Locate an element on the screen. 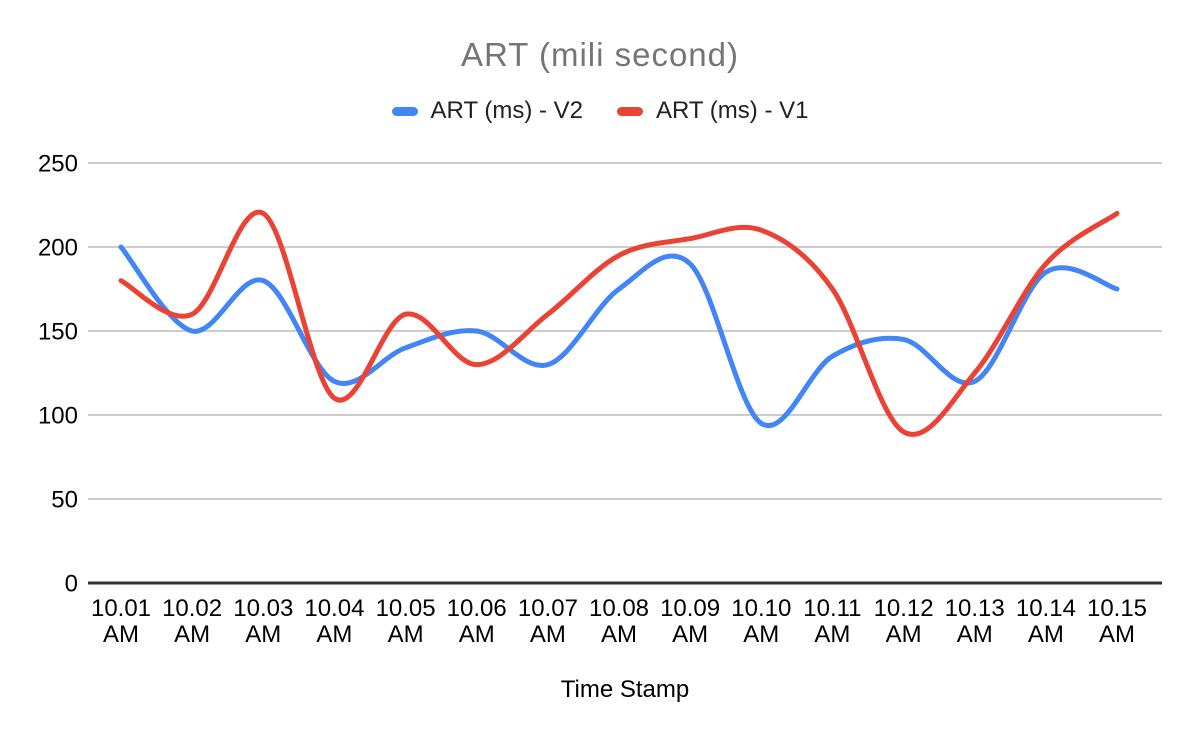 This screenshot has height=742, width=1200. y-tick-label: 150 is located at coordinates (58, 332).